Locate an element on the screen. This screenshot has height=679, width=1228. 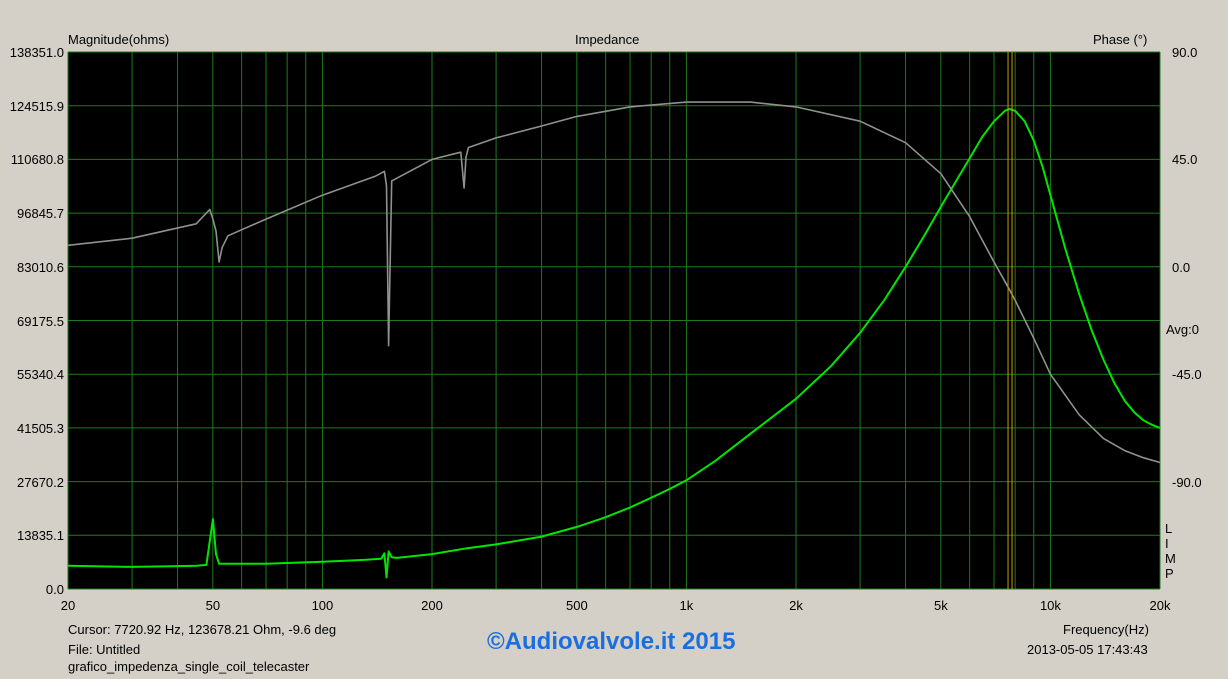
file-label: File: Untitled is located at coordinates (104, 649).